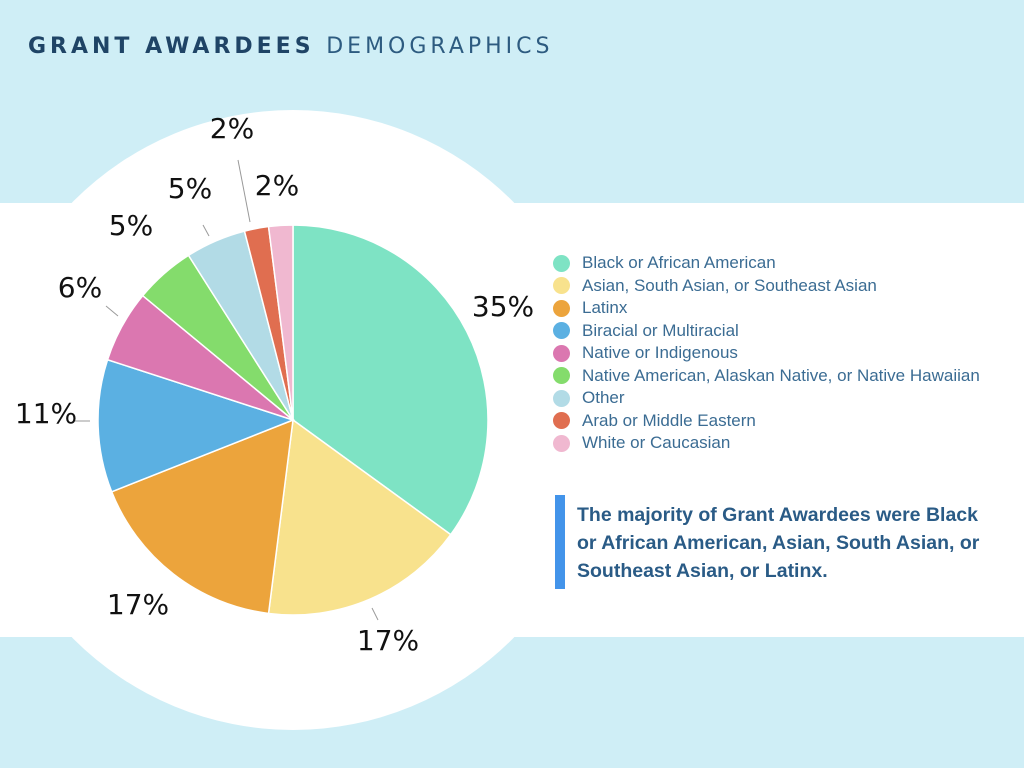 The width and height of the screenshot is (1024, 768). What do you see at coordinates (660, 330) in the screenshot?
I see `legend-label: Biracial or Multiracial` at bounding box center [660, 330].